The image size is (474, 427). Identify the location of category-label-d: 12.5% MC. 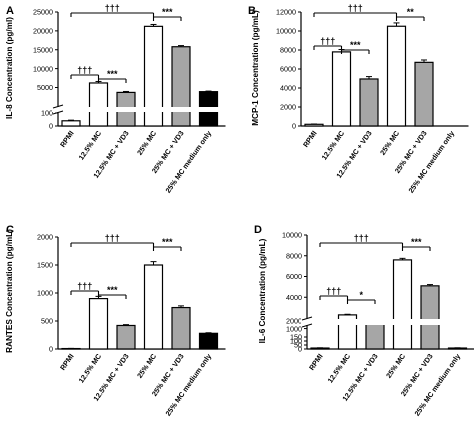
(339, 368).